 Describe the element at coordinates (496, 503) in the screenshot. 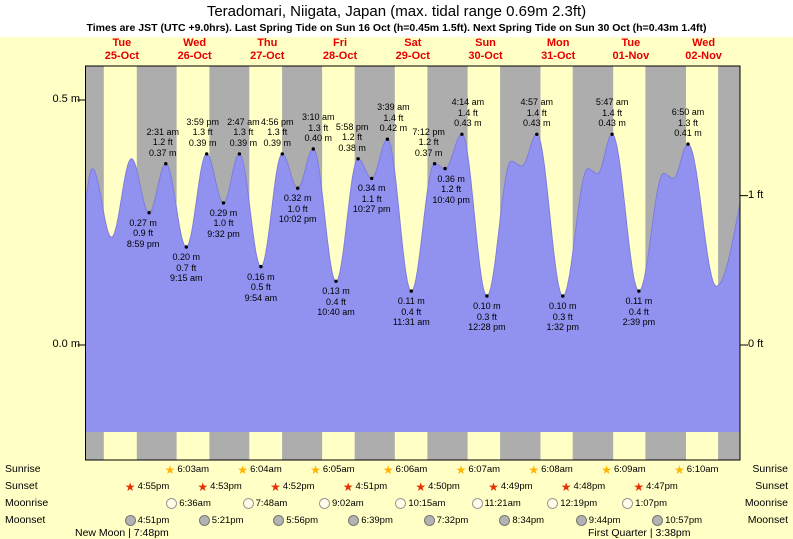

I see `moonrise-entry: 11:21am` at that location.